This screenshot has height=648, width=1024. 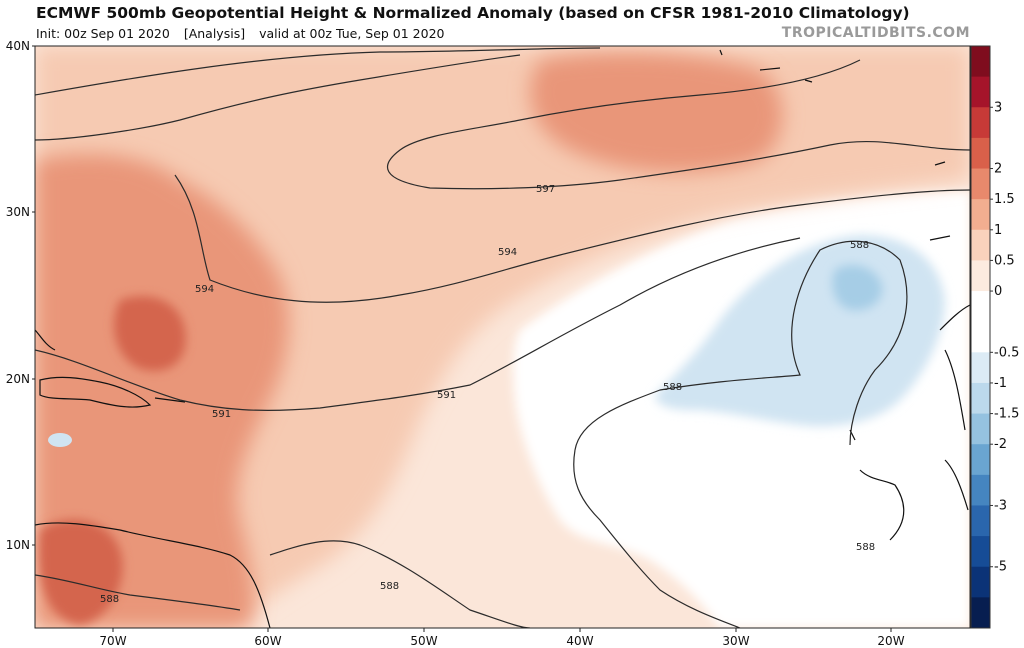 What do you see at coordinates (994, 337) in the screenshot?
I see `colorbar: 3 2 1.5 1 0.5 0 -0.5 -1 -1.5 -2 -3 -5` at bounding box center [994, 337].